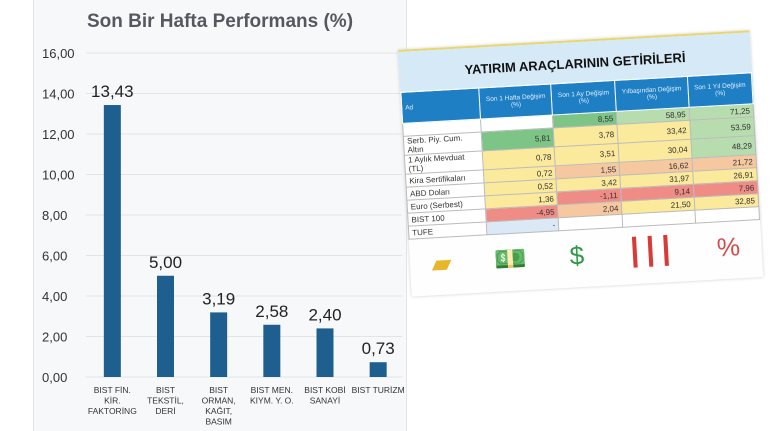  What do you see at coordinates (54, 215) in the screenshot?
I see `y-tick-label: 8,00` at bounding box center [54, 215].